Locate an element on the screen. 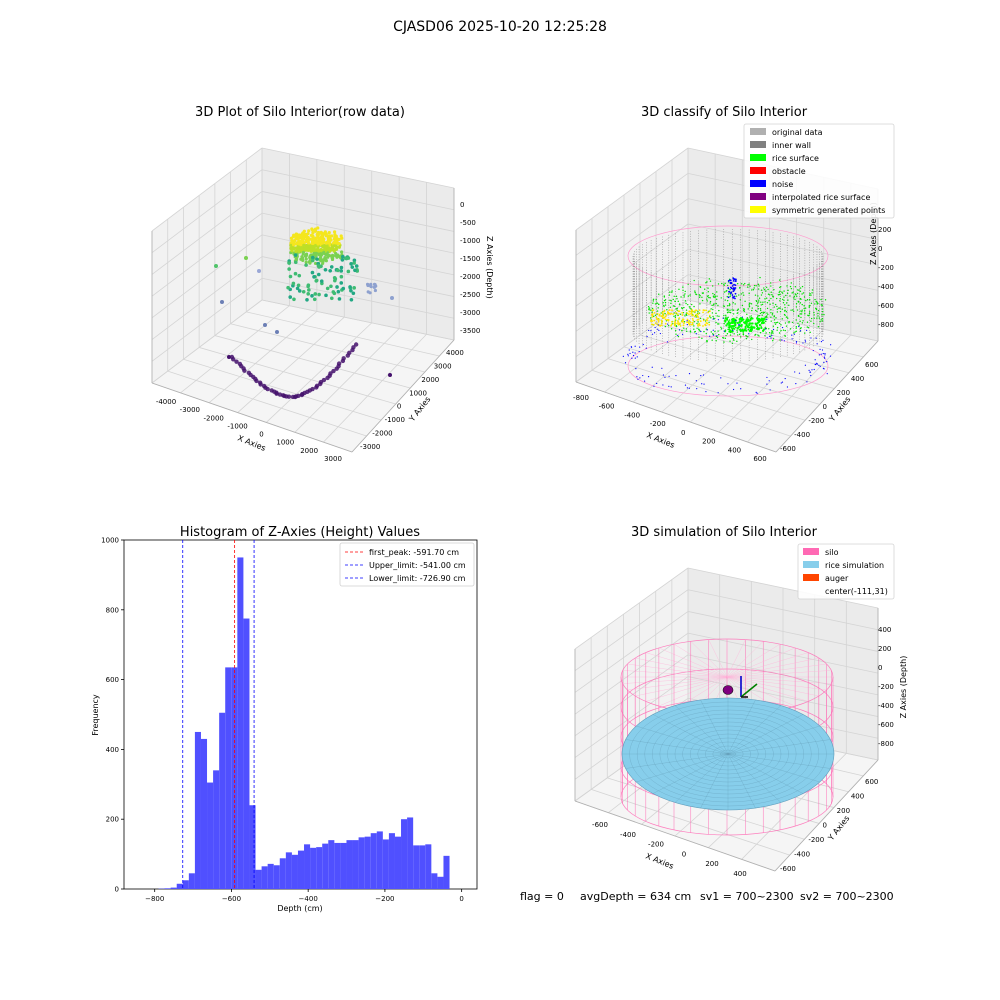 This screenshot has height=1000, width=1000. legend-label: symmetric generated points is located at coordinates (828, 210).